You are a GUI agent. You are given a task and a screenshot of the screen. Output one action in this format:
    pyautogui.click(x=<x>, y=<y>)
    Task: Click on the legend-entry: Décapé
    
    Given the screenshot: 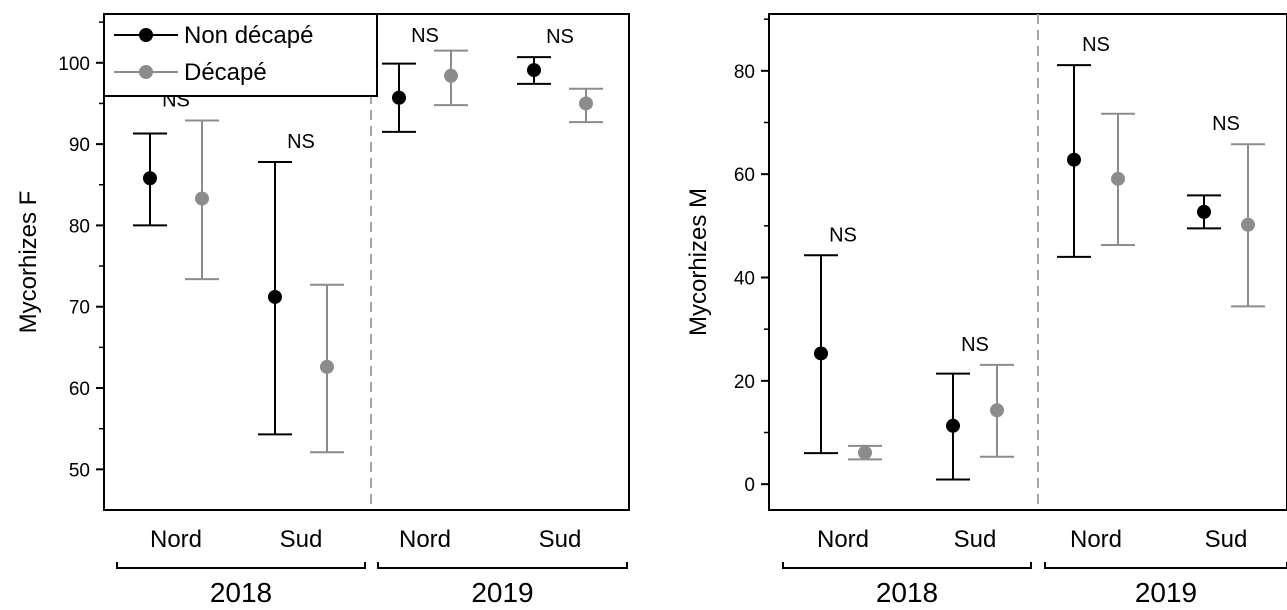 What is the action you would take?
    pyautogui.click(x=225, y=72)
    